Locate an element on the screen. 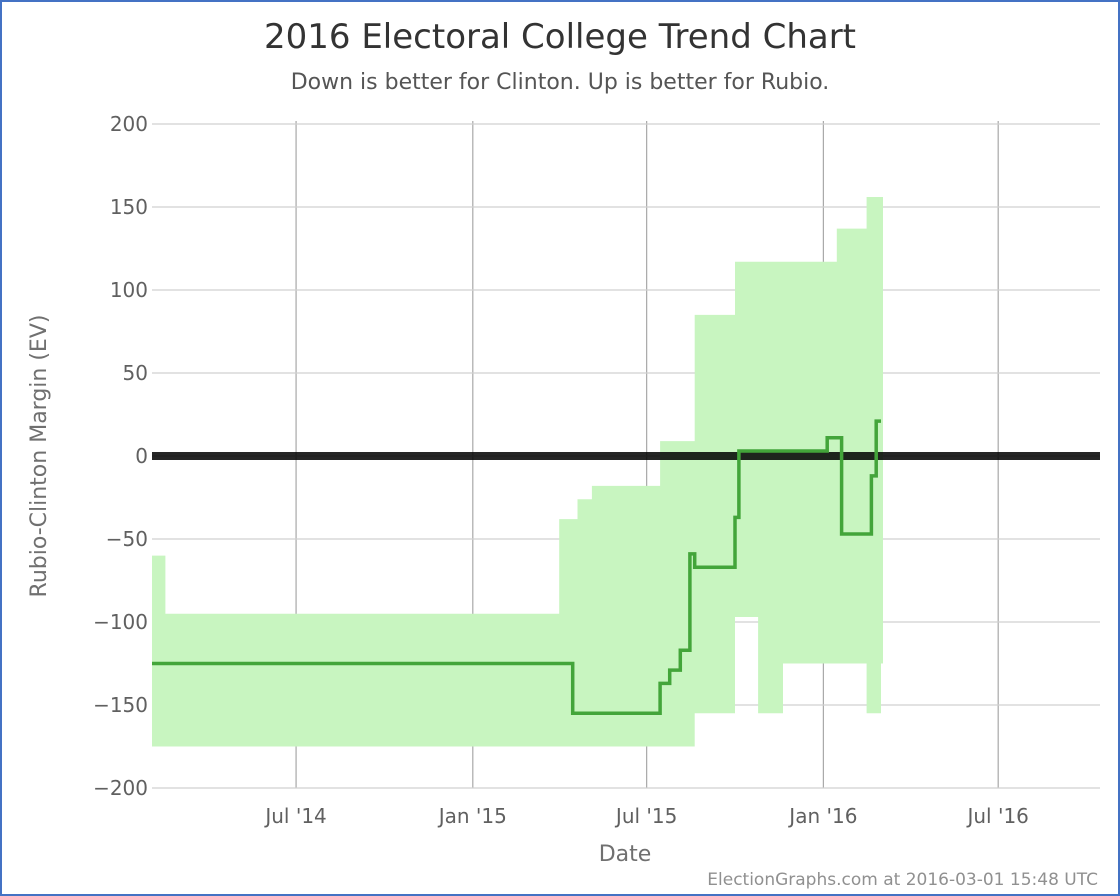 This screenshot has height=896, width=1120. x-tick-label: Jul '16 is located at coordinates (996, 816).